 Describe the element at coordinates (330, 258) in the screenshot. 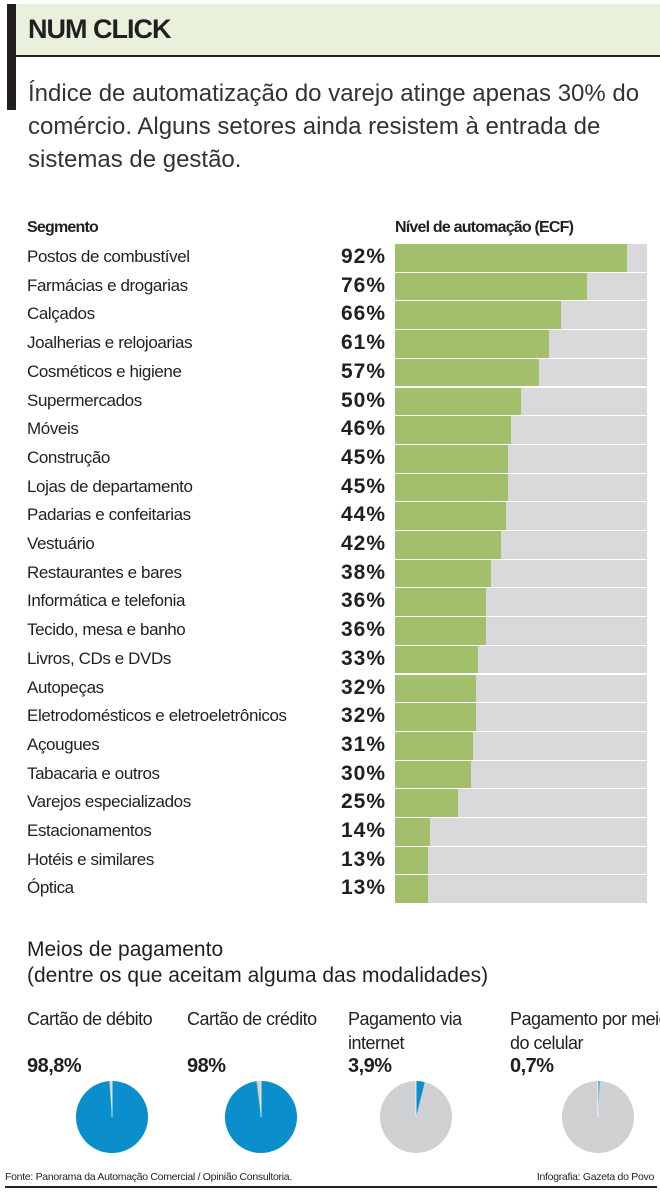

I see `bar-row: Postos de combustível 92%` at that location.